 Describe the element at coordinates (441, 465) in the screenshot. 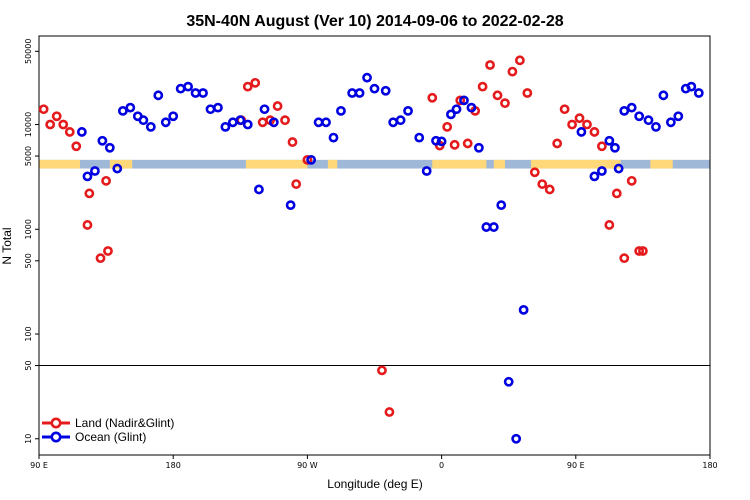

I see `x-tick-label: 0` at that location.